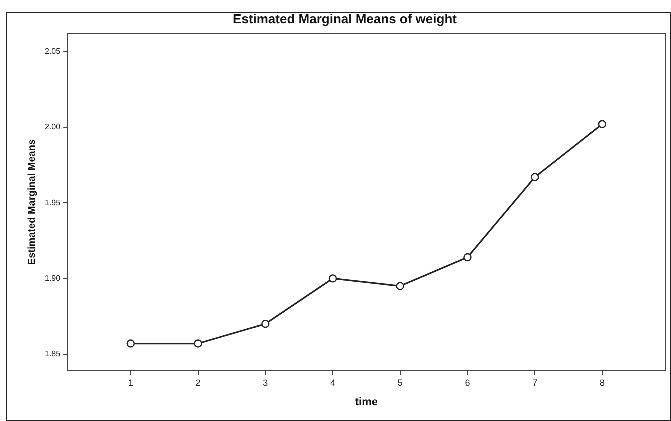 This screenshot has height=421, width=671. What do you see at coordinates (366, 402) in the screenshot?
I see `x-axis-title: time` at bounding box center [366, 402].